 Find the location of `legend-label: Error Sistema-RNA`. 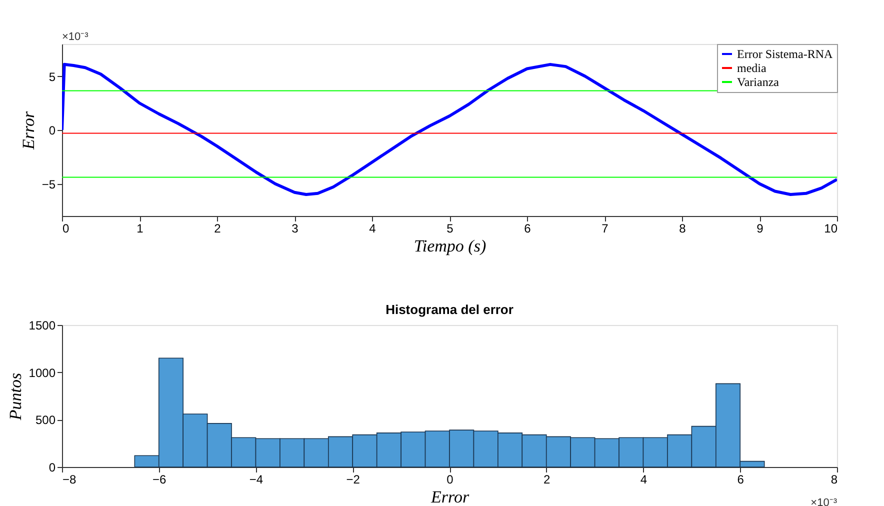

legend-label: Error Sistema-RNA is located at coordinates (785, 54).